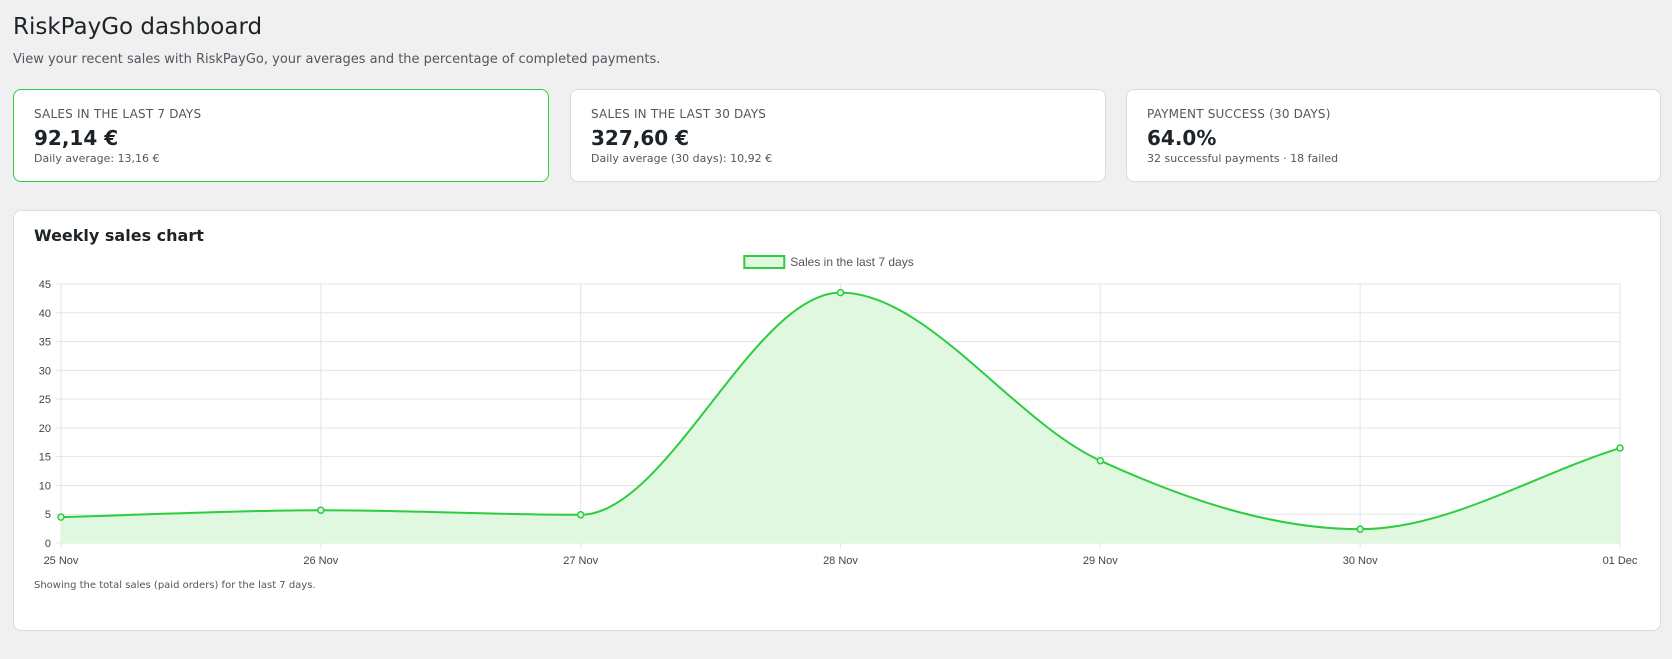 The height and width of the screenshot is (659, 1672). I want to click on x-tick-label: 29 Nov, so click(1100, 561).